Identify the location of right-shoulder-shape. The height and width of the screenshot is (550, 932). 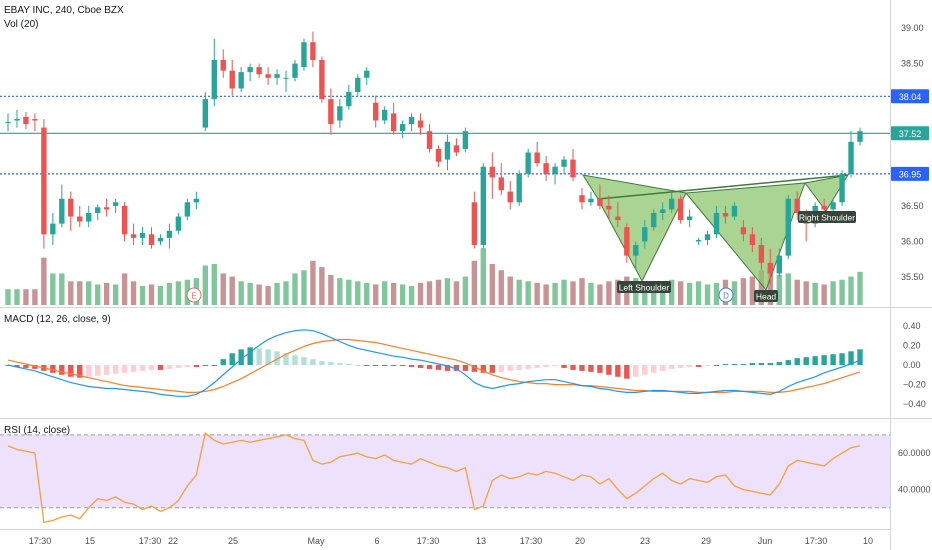
(827, 193).